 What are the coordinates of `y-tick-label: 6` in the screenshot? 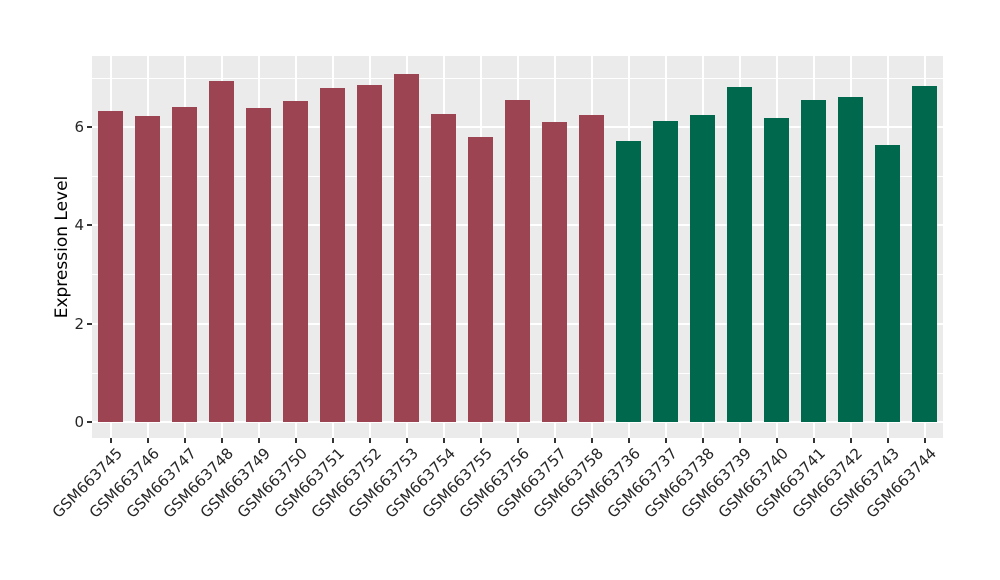 It's located at (79, 126).